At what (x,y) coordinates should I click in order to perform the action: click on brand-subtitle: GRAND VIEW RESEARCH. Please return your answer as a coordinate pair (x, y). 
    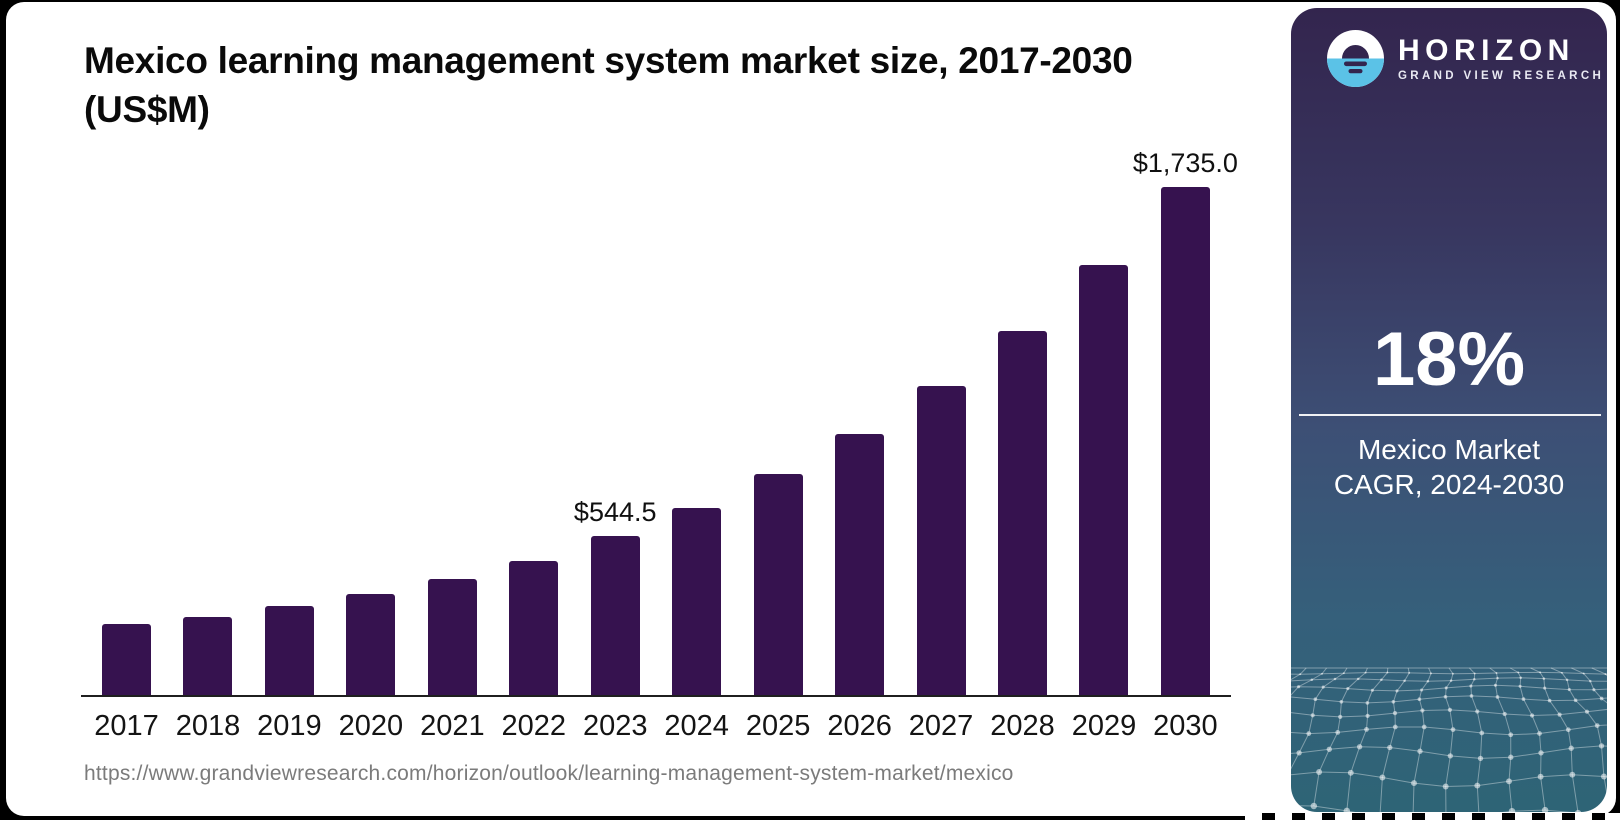
    Looking at the image, I should click on (1501, 76).